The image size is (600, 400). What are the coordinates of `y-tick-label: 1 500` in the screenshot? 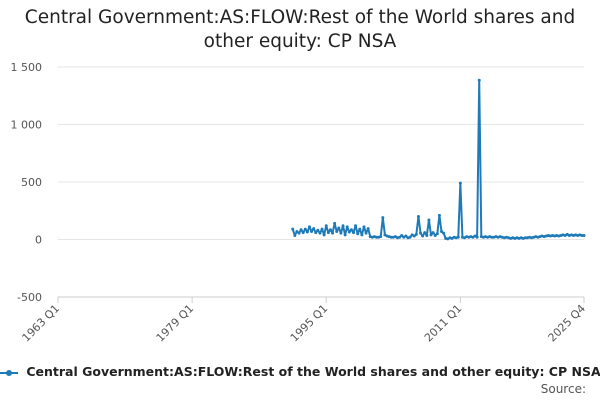 It's located at (27, 67).